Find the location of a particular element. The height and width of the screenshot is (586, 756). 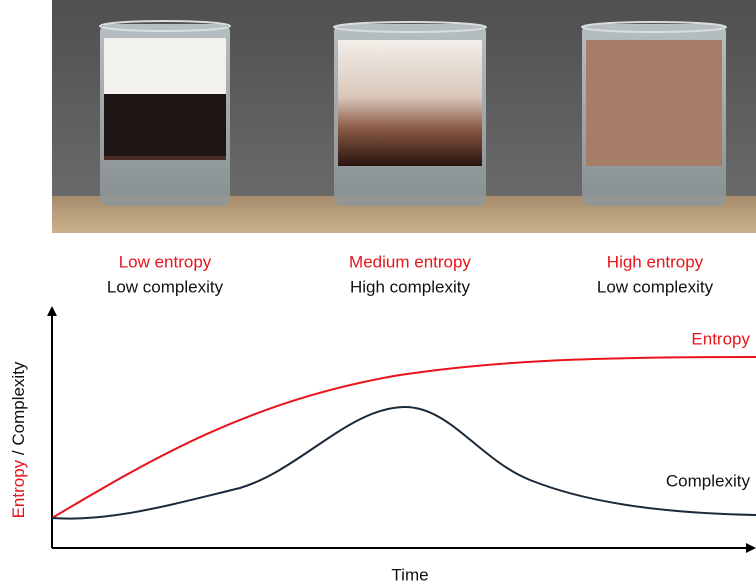

x-axis-label: Time is located at coordinates (409, 574).